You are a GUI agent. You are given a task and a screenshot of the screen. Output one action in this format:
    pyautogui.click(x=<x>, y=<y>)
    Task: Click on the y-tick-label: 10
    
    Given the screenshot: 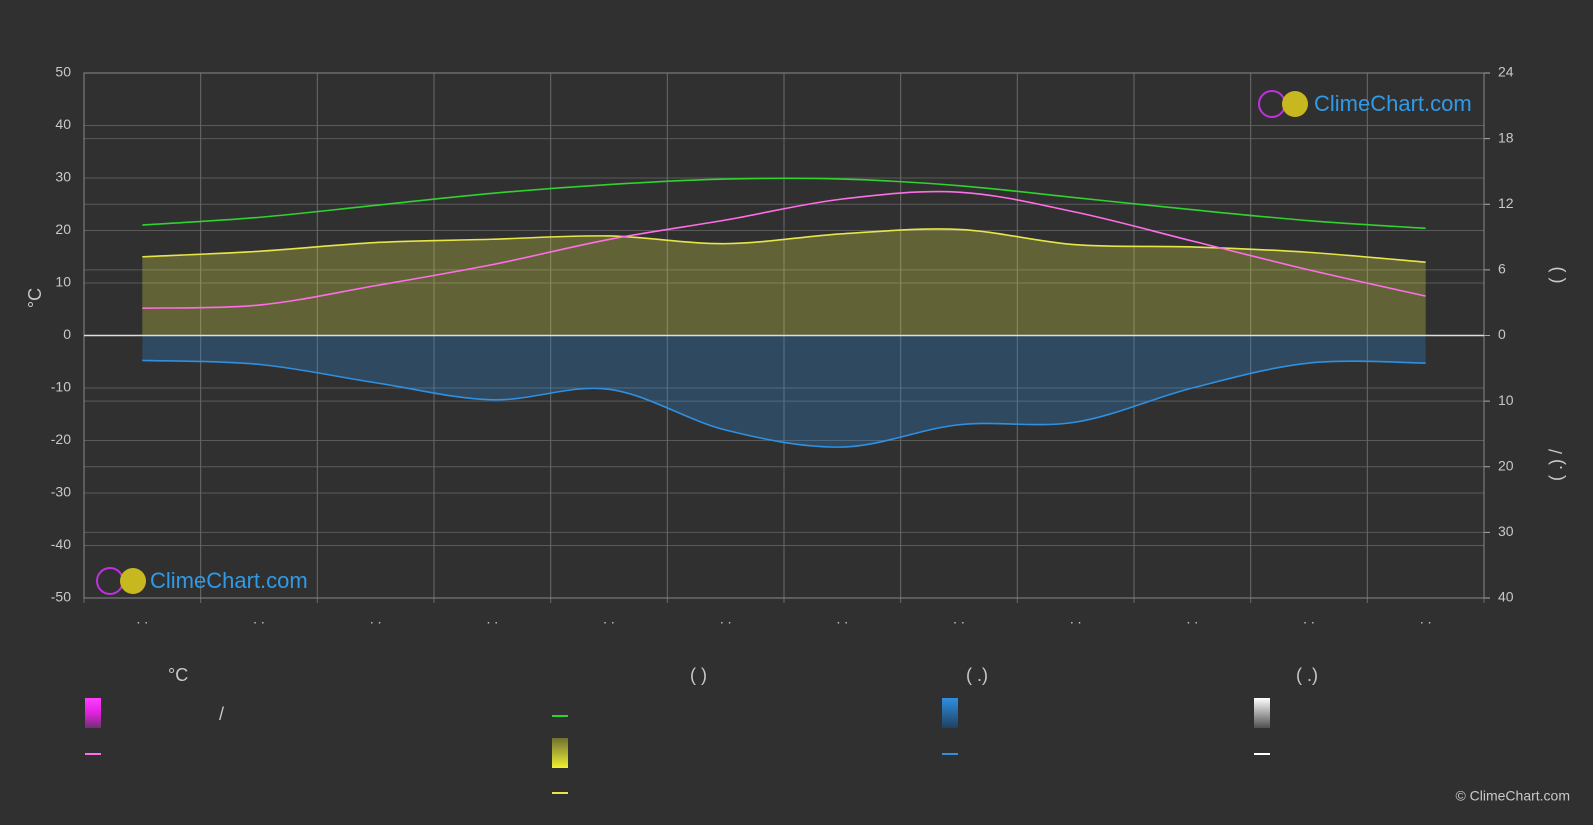 What is the action you would take?
    pyautogui.click(x=63, y=282)
    